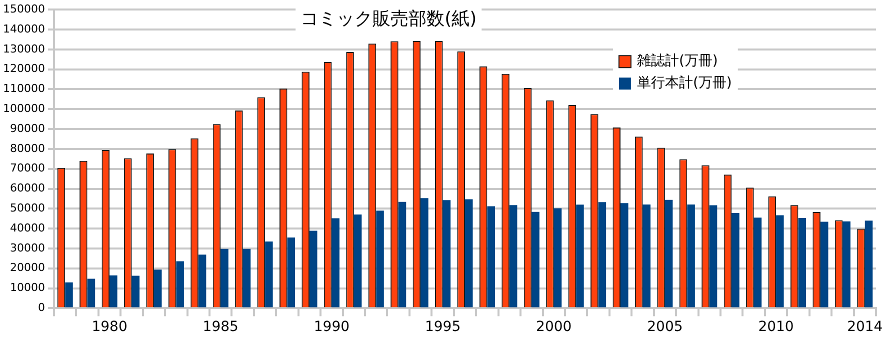 Image resolution: width=890 pixels, height=339 pixels. What do you see at coordinates (27, 208) in the screenshot?
I see `y-tick-label: 50000` at bounding box center [27, 208].